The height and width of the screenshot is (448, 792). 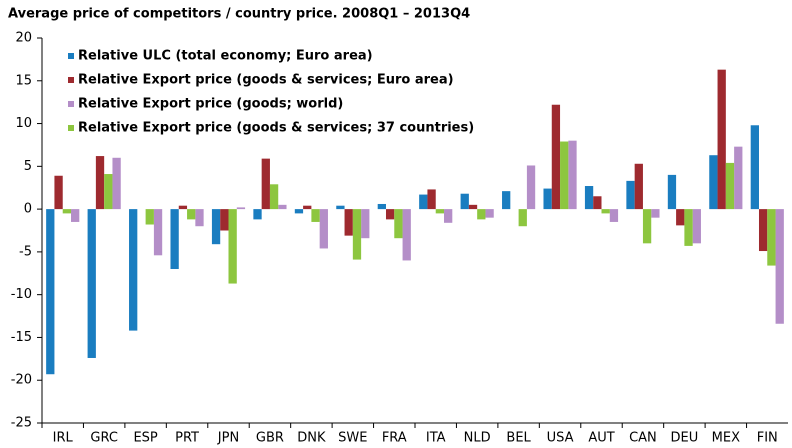 What do you see at coordinates (352, 438) in the screenshot?
I see `x-tick-label: SWE` at bounding box center [352, 438].